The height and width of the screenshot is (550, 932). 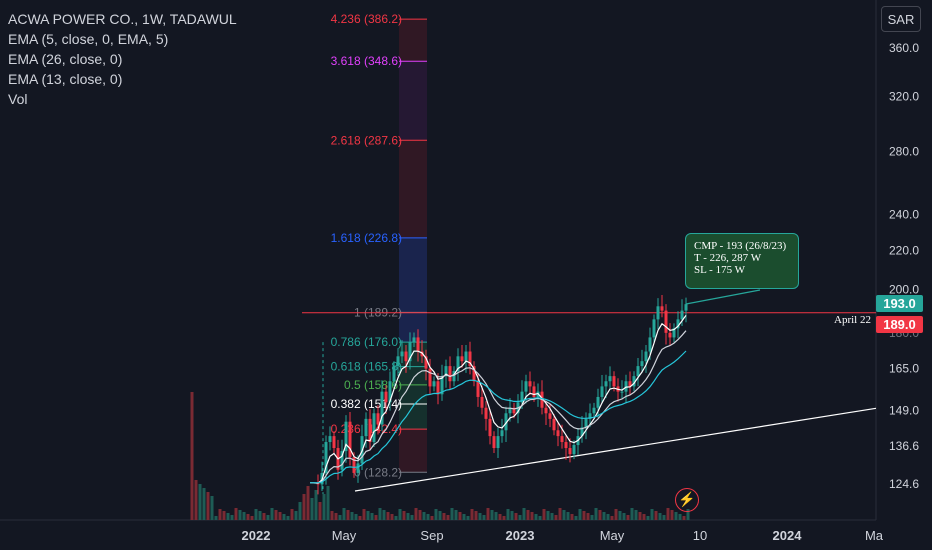 I want to click on symbol-title: ACWA POWER CO., 1W, TADAWUL, so click(x=122, y=19).